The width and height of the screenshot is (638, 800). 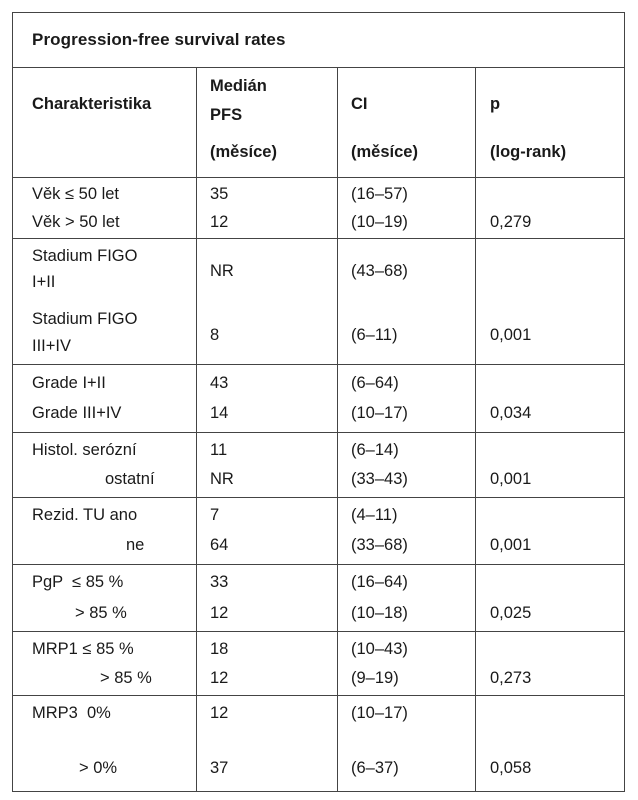 I want to click on row-median: 64, so click(x=219, y=545).